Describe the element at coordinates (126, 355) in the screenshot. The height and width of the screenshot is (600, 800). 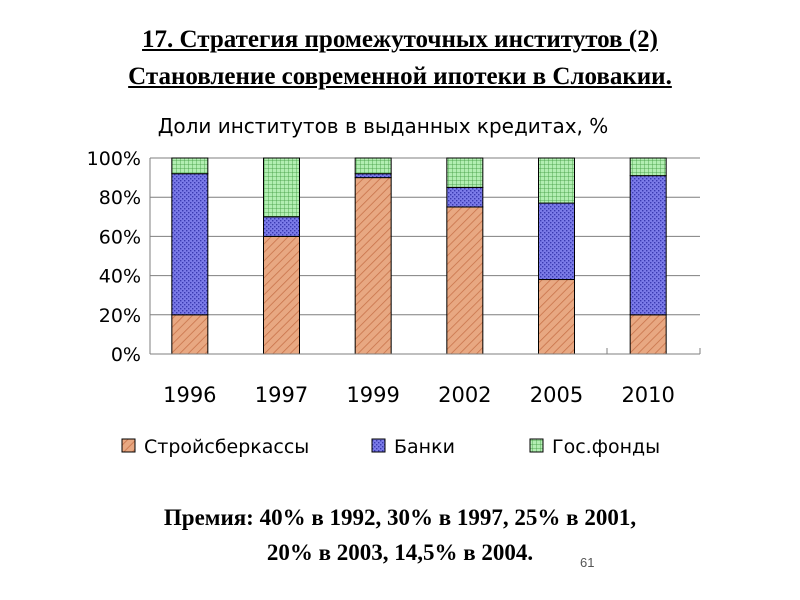
I see `y-tick-label: 0%` at that location.